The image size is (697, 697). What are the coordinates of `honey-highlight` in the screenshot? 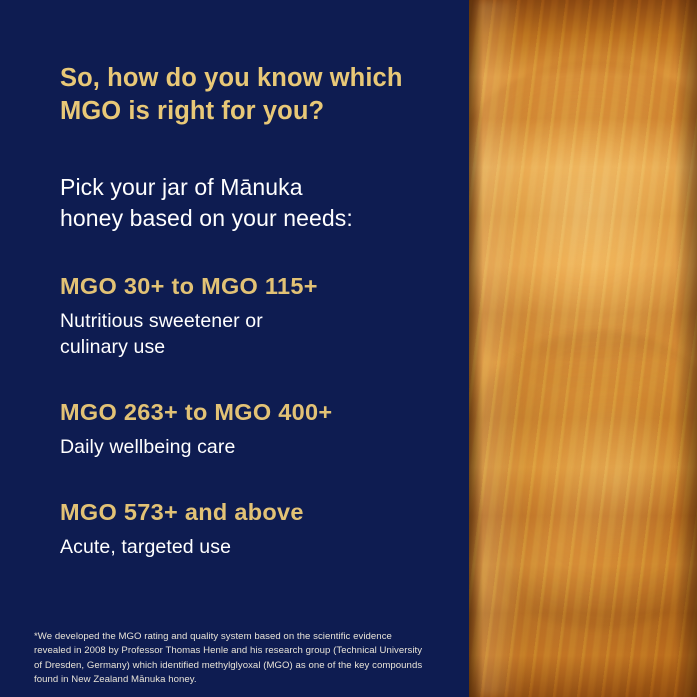 It's located at (500, 348).